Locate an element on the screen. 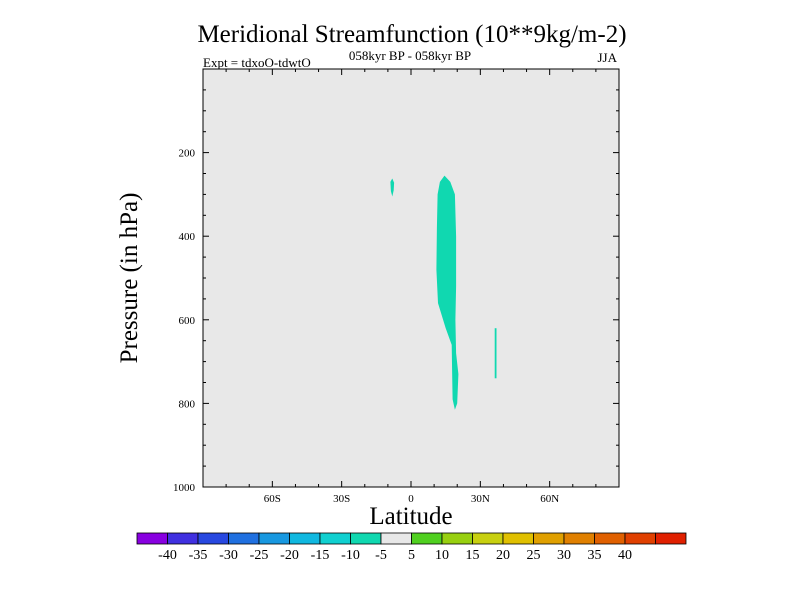  y-tick-label: 800 is located at coordinates (187, 404).